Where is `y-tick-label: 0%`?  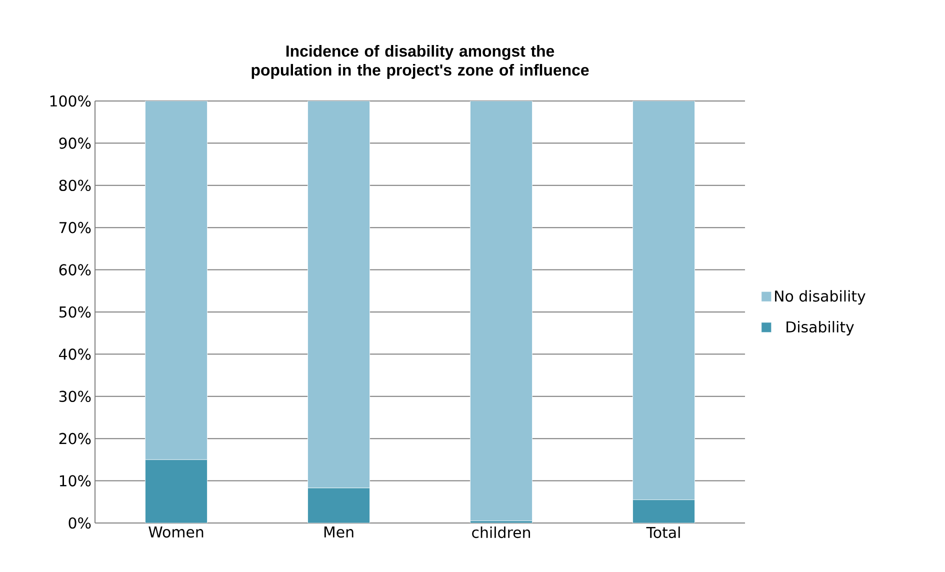 y-tick-label: 0% is located at coordinates (79, 523).